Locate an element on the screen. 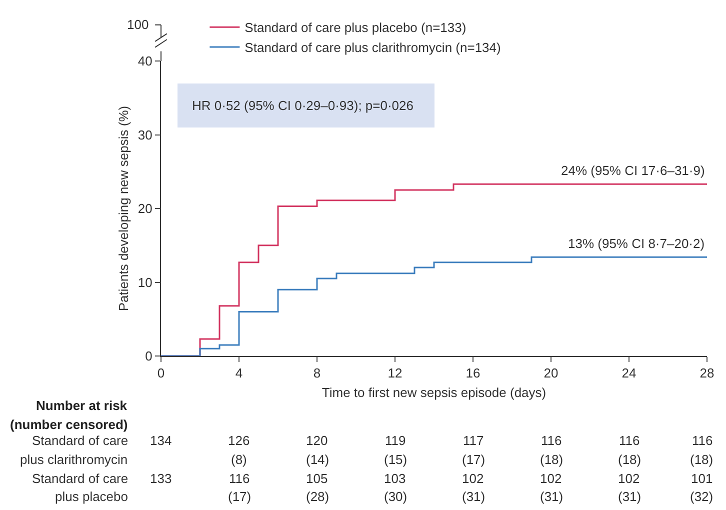 The height and width of the screenshot is (510, 726). text: 133 is located at coordinates (161, 478).